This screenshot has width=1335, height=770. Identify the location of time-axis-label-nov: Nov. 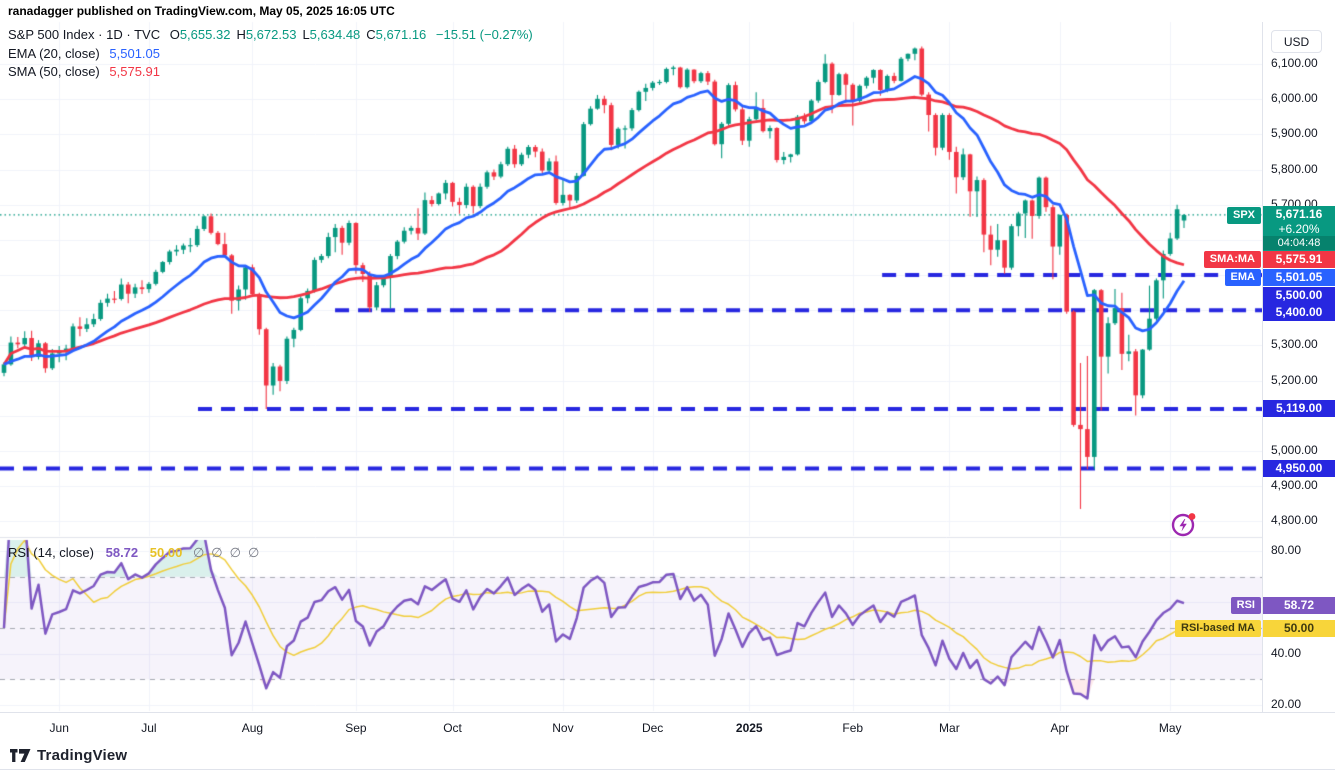
(563, 728).